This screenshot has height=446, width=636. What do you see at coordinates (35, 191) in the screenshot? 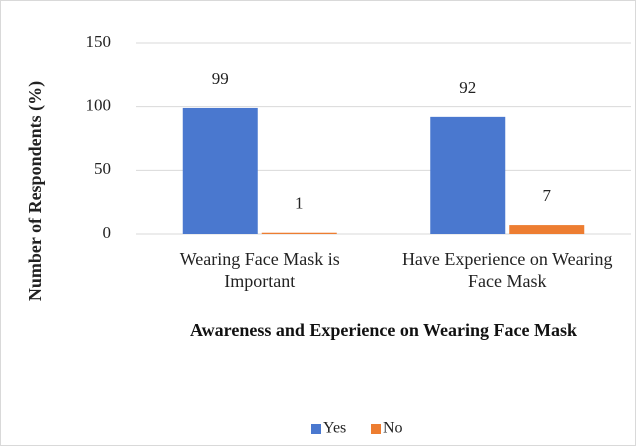
I see `y-axis-title: Number of Respondents (%)` at bounding box center [35, 191].